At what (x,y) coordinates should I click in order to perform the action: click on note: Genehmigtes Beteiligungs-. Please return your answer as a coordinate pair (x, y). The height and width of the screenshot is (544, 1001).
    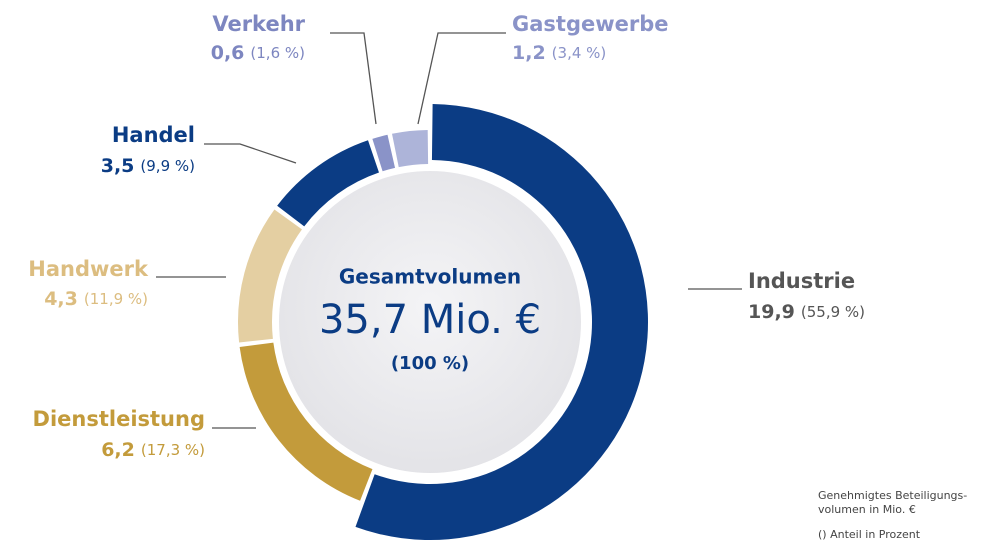
    Looking at the image, I should click on (892, 495).